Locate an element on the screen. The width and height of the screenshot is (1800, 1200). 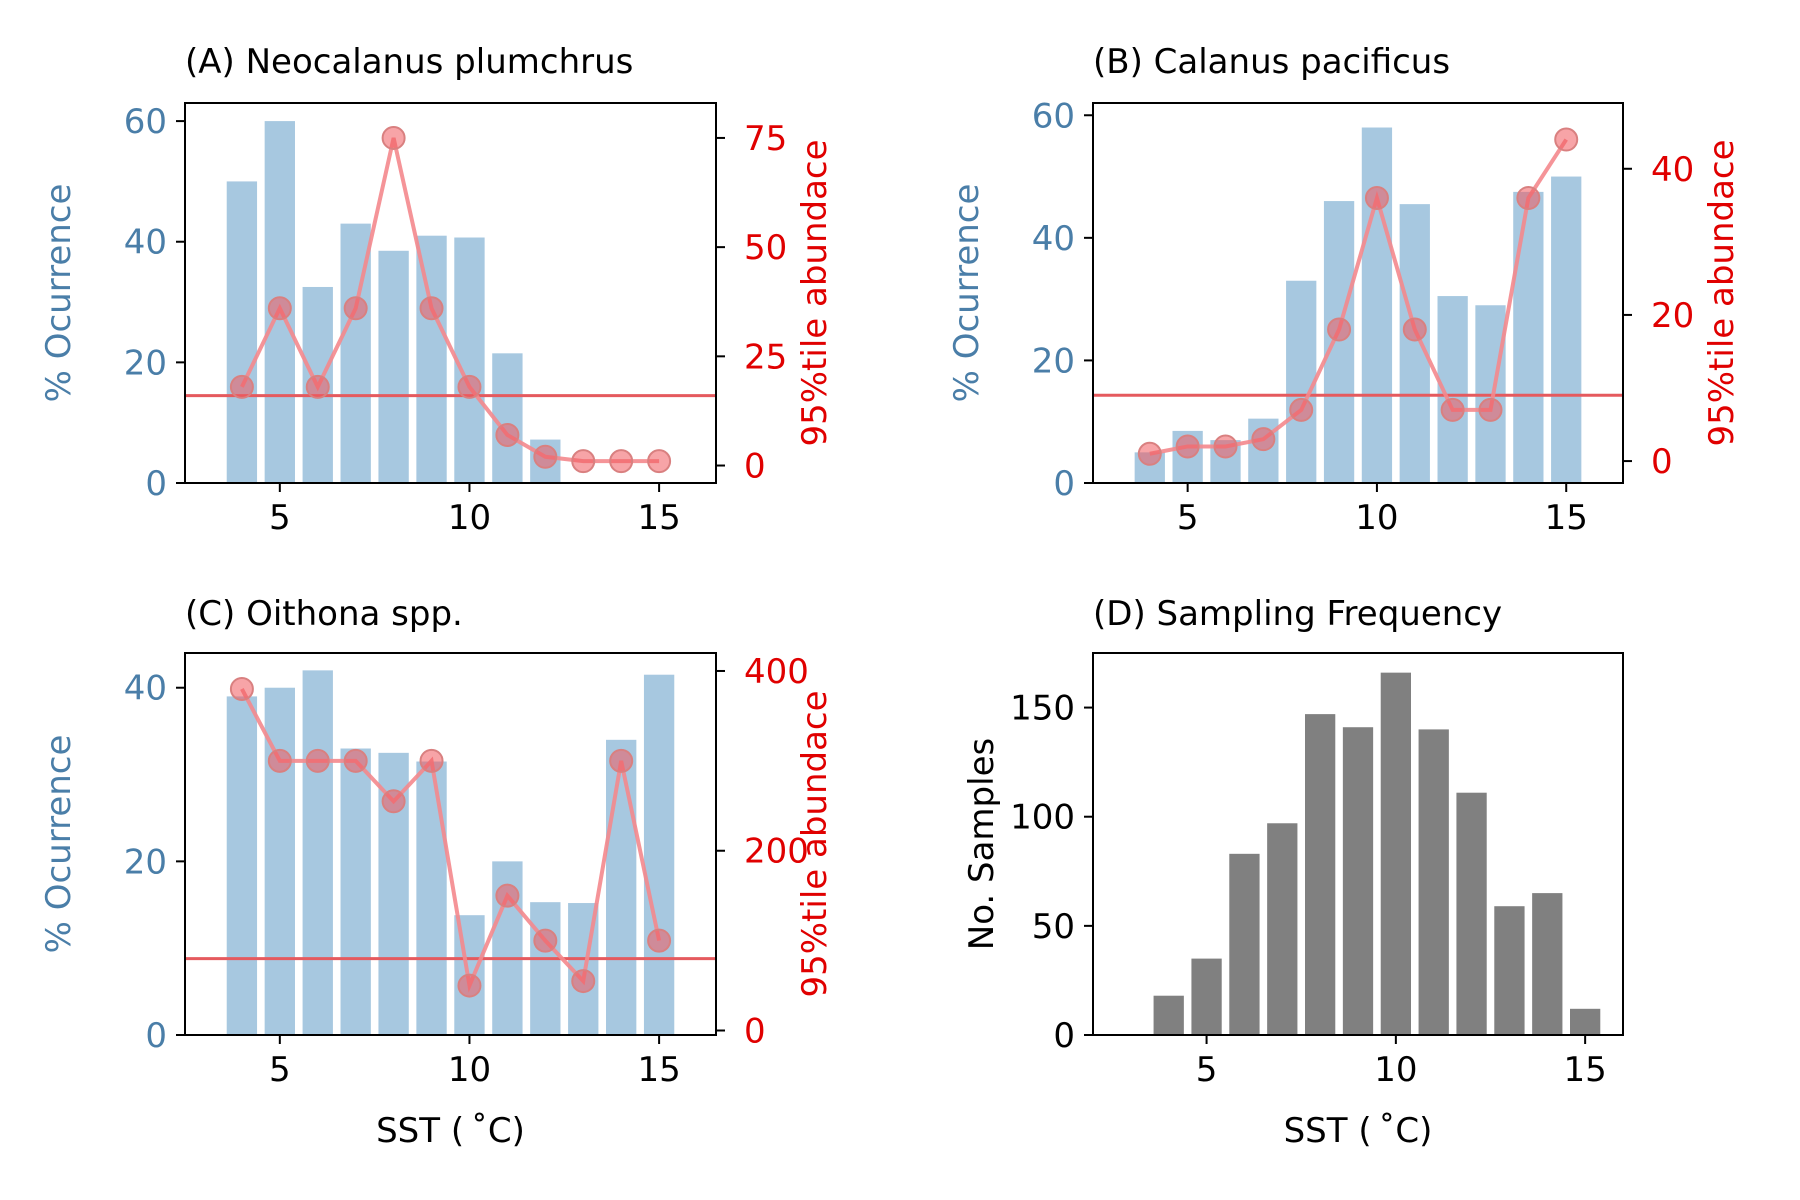
panel-d-title: (D) Sampling Frequency is located at coordinates (1297, 614).